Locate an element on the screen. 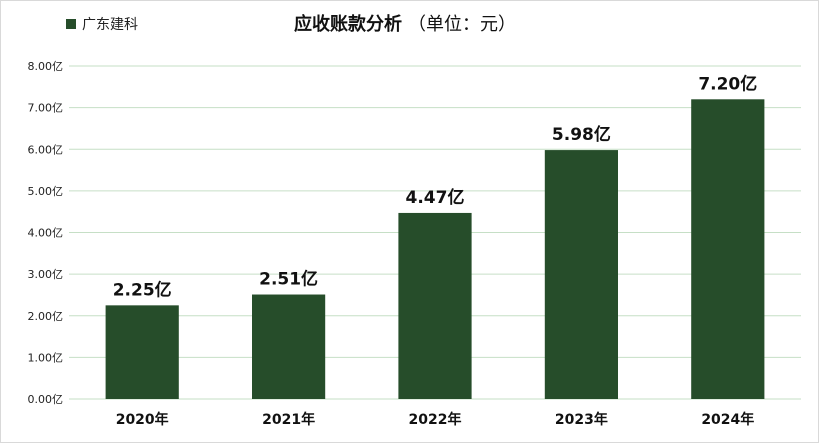 The image size is (819, 443). y-tick-label: 6.00亿 is located at coordinates (46, 149).